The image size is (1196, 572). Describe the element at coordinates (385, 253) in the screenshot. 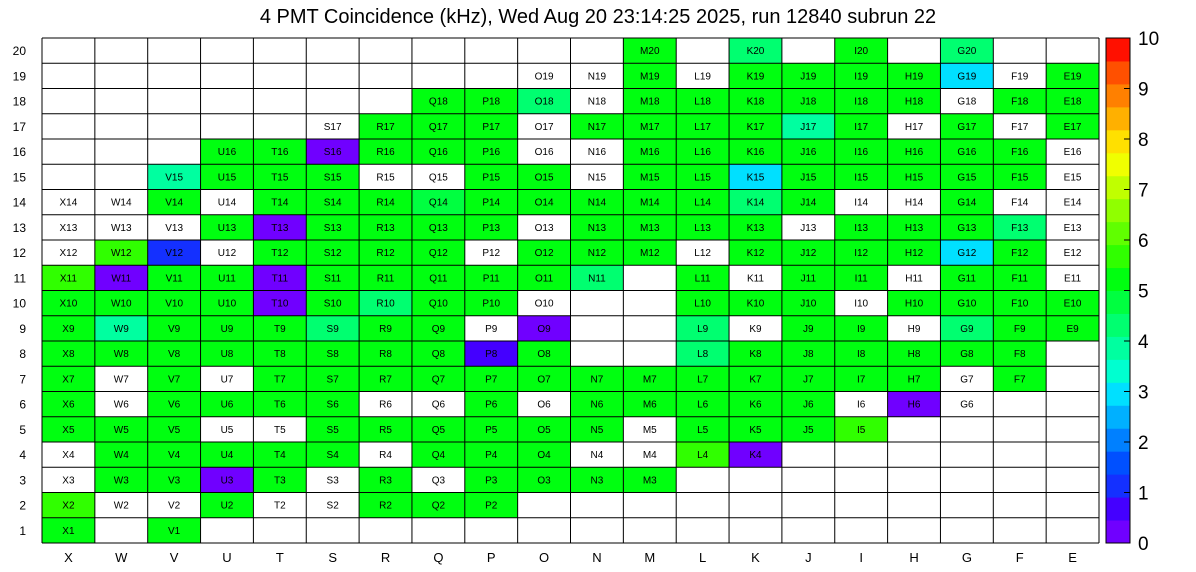

I see `cell-label: R12` at that location.